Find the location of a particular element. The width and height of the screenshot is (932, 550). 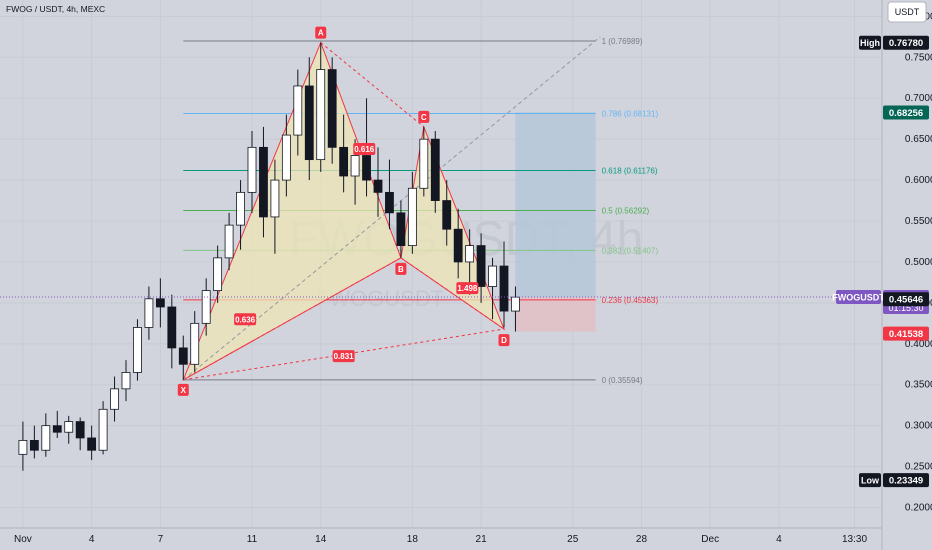

current-countdown: 01:15:30 is located at coordinates (905, 308).